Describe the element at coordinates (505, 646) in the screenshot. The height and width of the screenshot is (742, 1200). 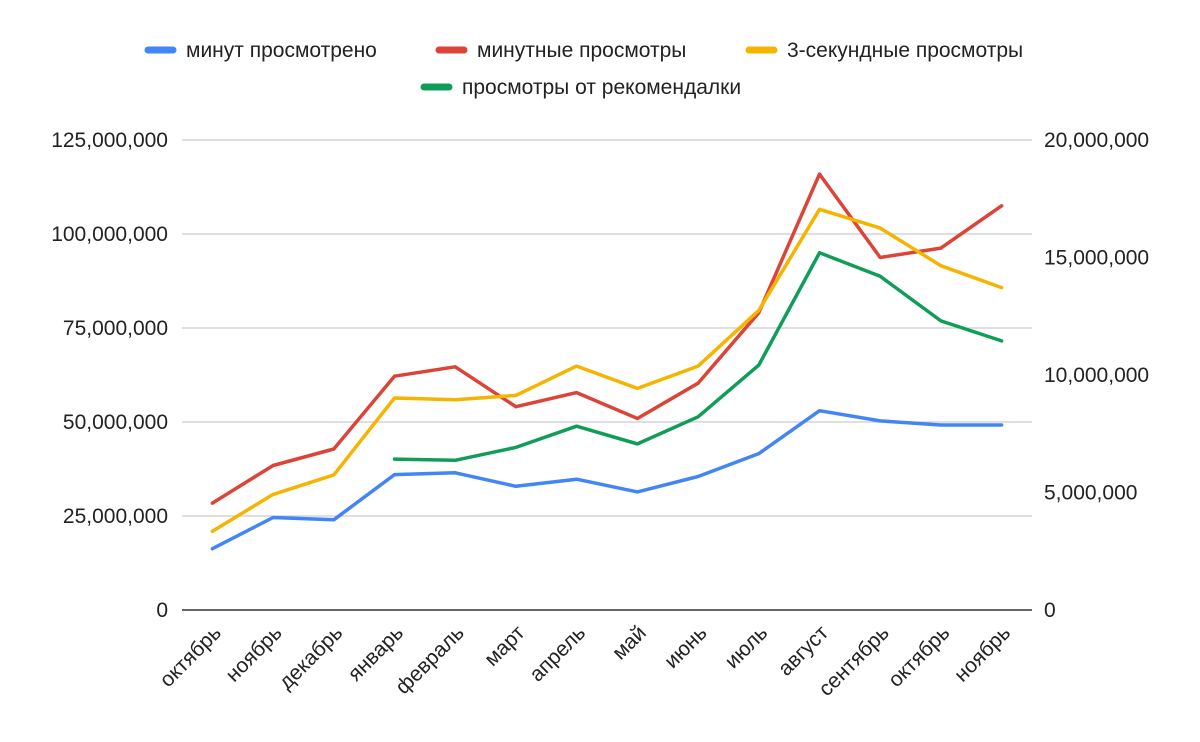
I see `x-tick-label: март` at that location.